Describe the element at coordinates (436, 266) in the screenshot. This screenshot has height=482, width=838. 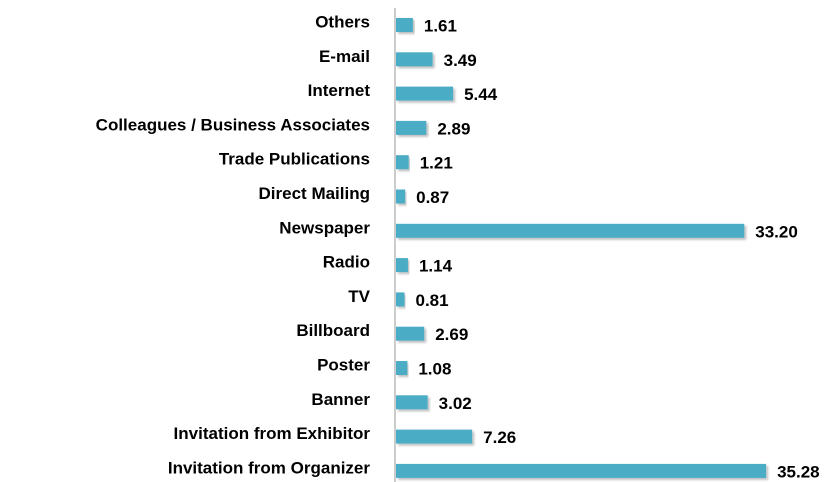
I see `value-label: 1.14` at that location.